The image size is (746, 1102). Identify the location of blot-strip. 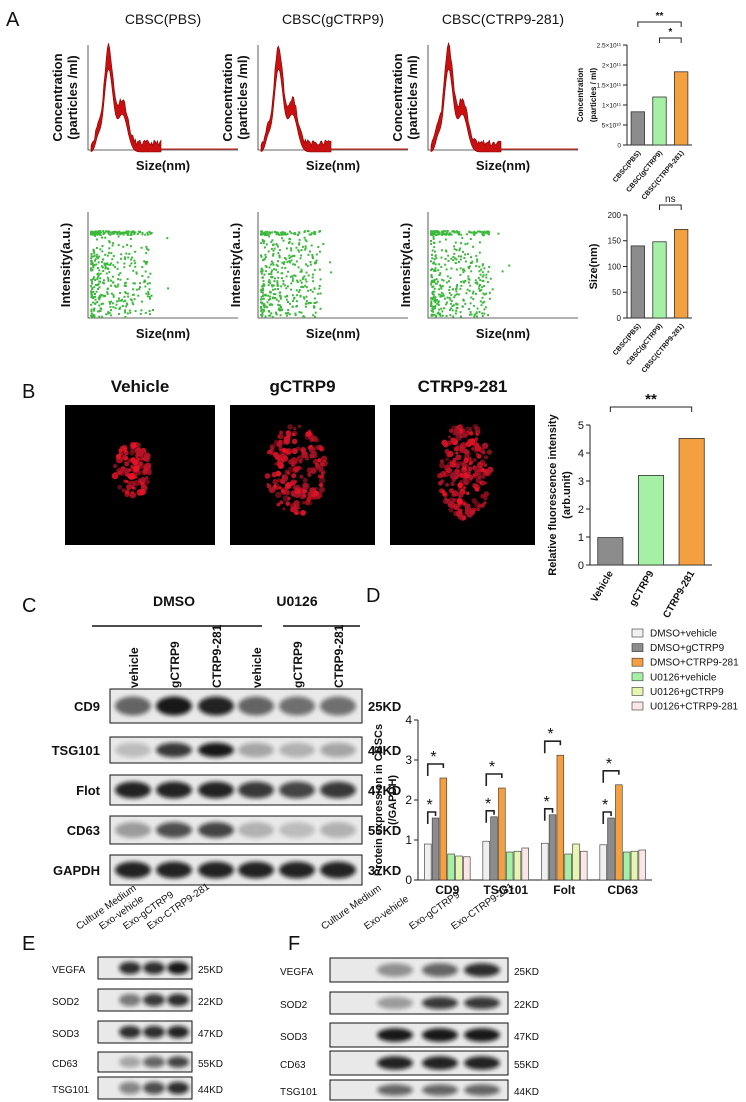
(419, 1090).